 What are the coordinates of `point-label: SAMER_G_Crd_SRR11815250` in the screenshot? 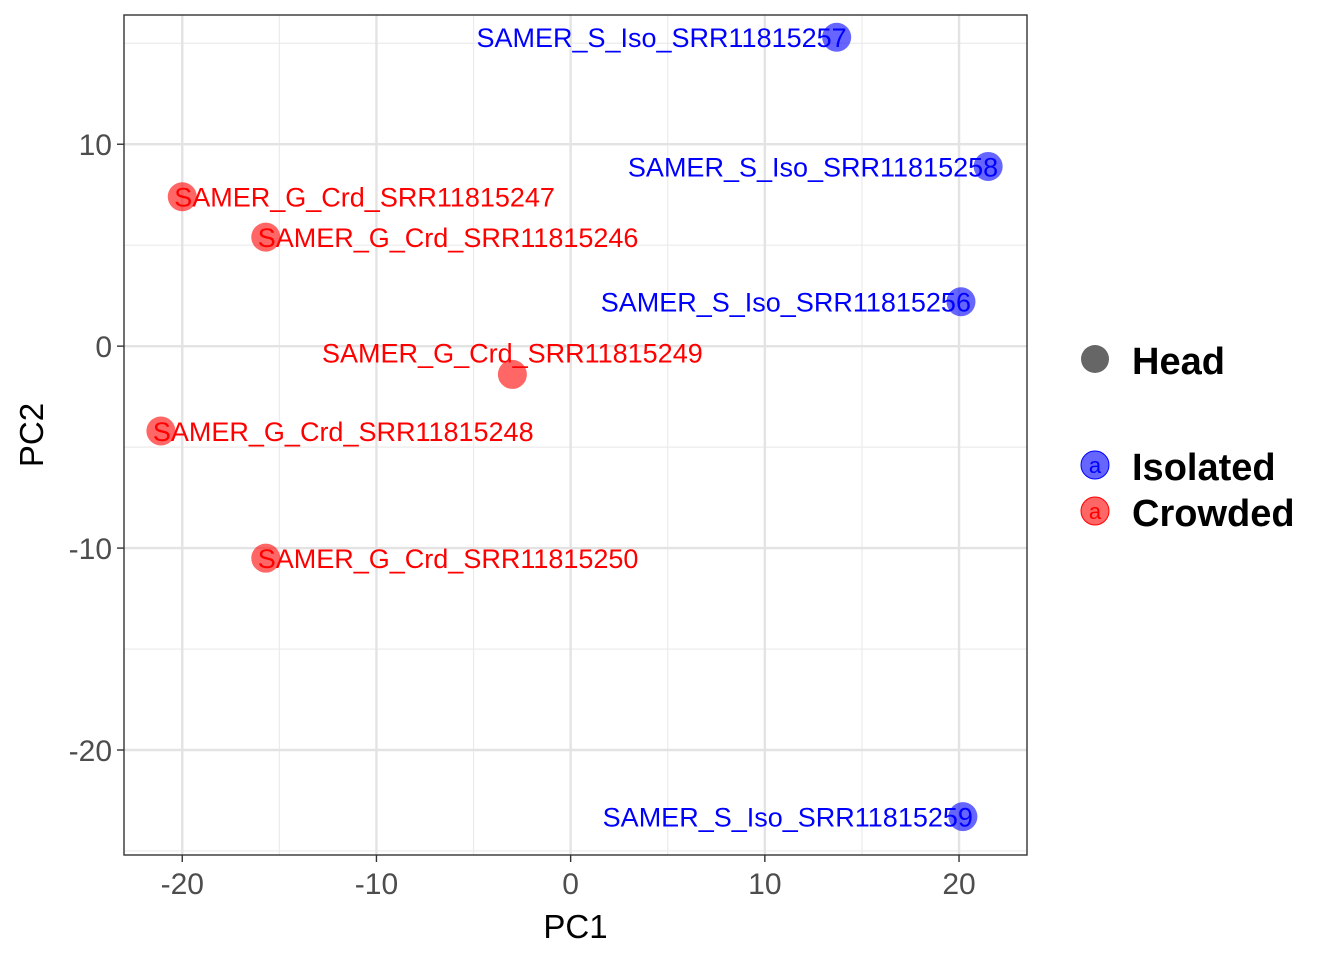 It's located at (448, 559).